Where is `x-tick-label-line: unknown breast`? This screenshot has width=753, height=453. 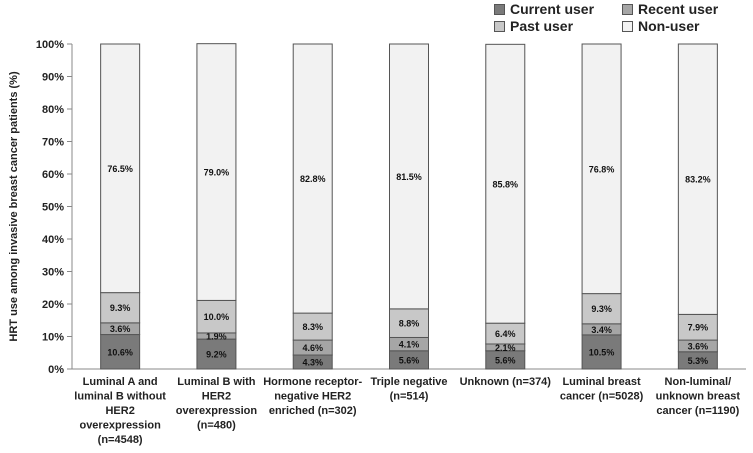 x-tick-label-line: unknown breast is located at coordinates (698, 397).